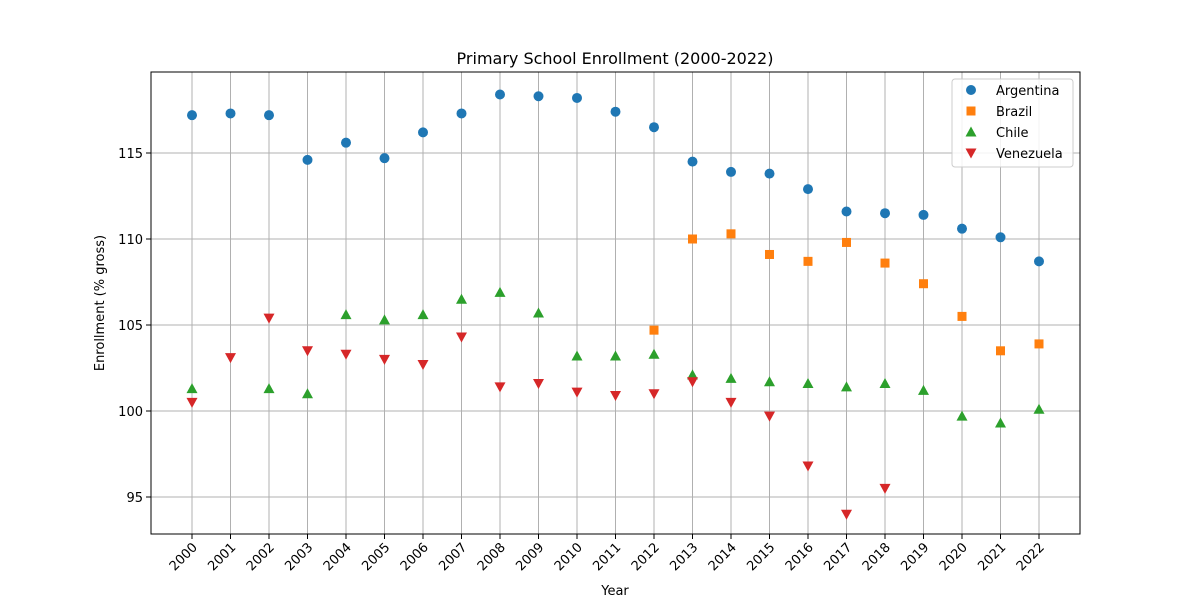 The image size is (1200, 600). Describe the element at coordinates (1014, 112) in the screenshot. I see `legend-label-brazil: Brazil` at that location.